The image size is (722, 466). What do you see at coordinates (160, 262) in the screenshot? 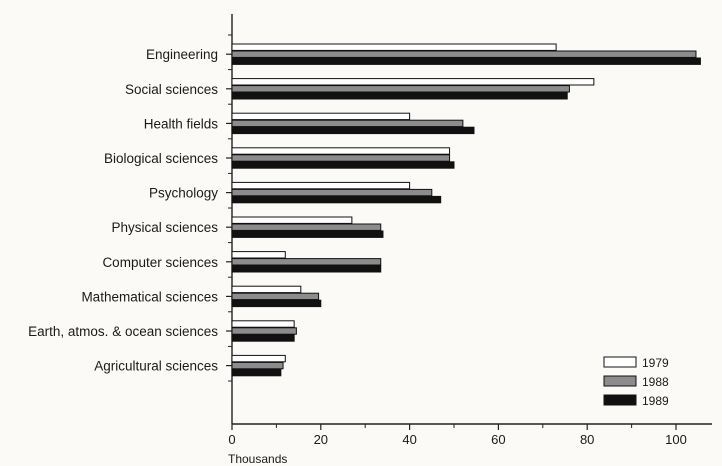
I see `category-label: Computer sciences` at bounding box center [160, 262].